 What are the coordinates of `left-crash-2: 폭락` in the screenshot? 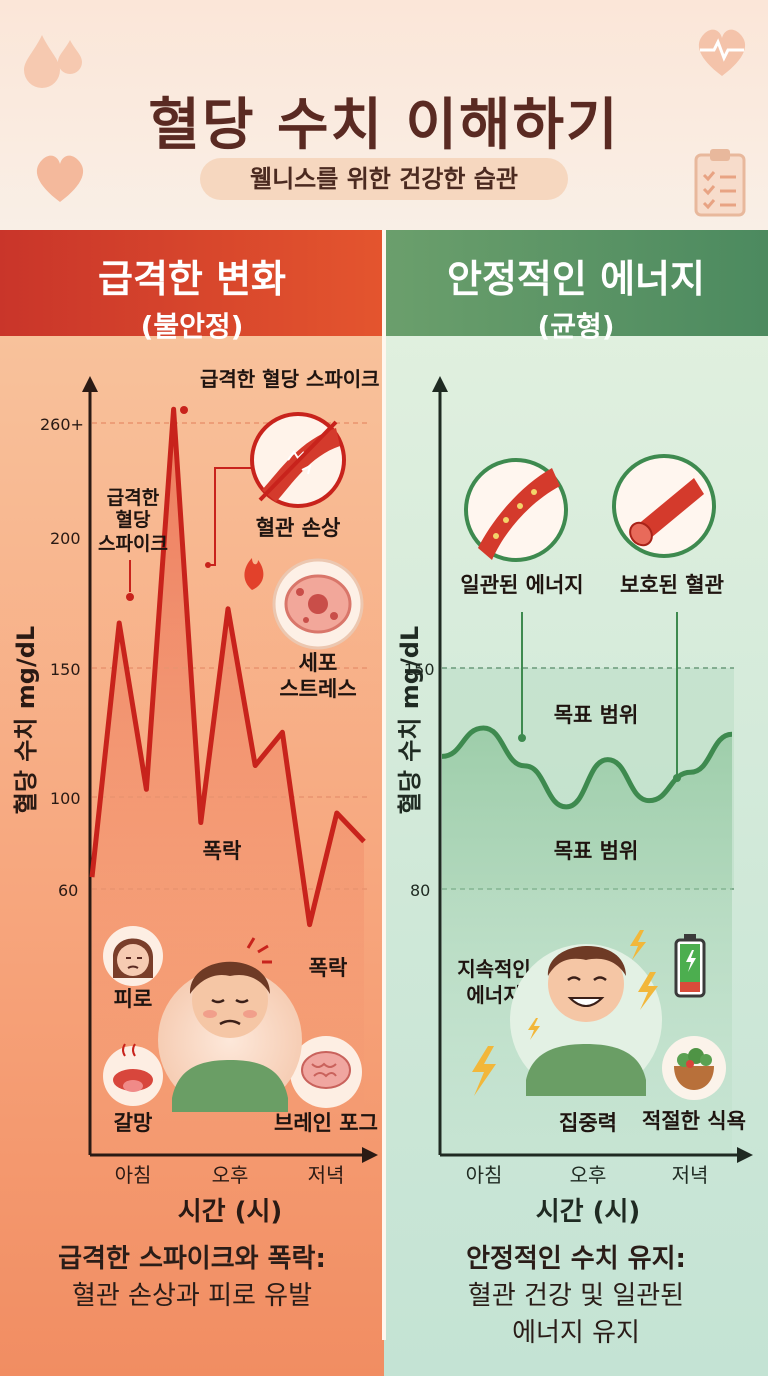 It's located at (328, 968).